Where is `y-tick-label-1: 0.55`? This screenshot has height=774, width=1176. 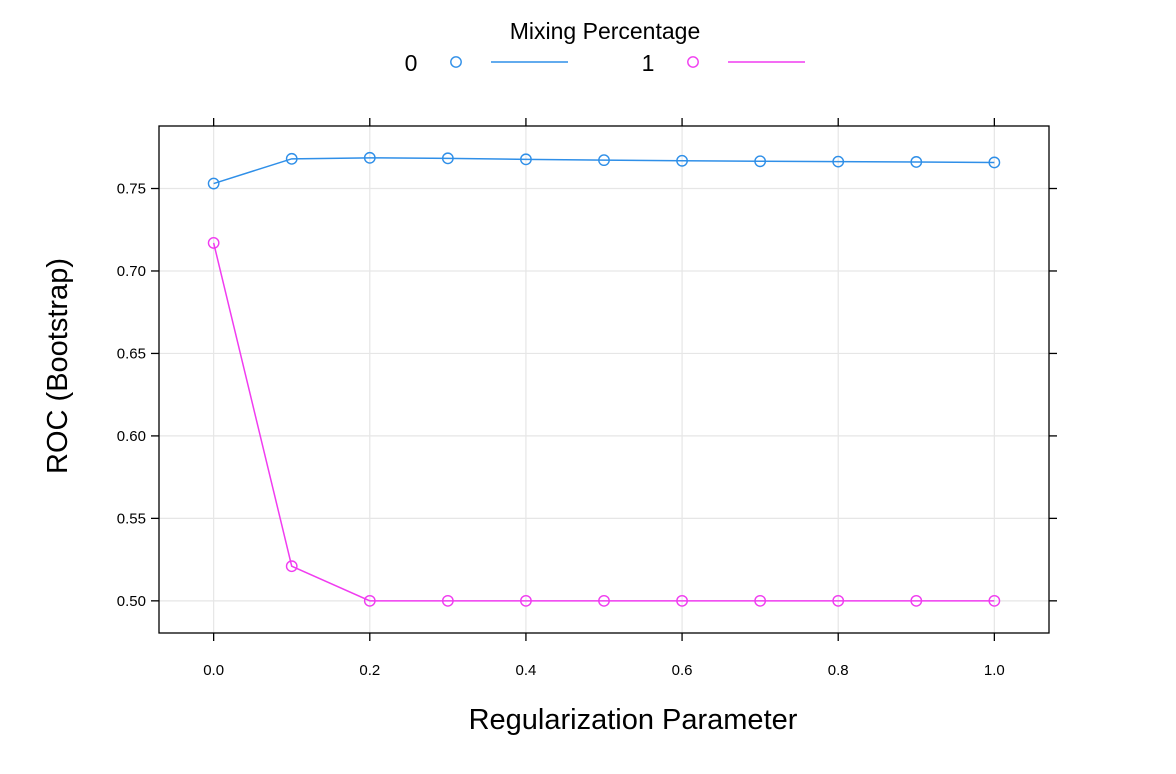 y-tick-label-1: 0.55 is located at coordinates (131, 518).